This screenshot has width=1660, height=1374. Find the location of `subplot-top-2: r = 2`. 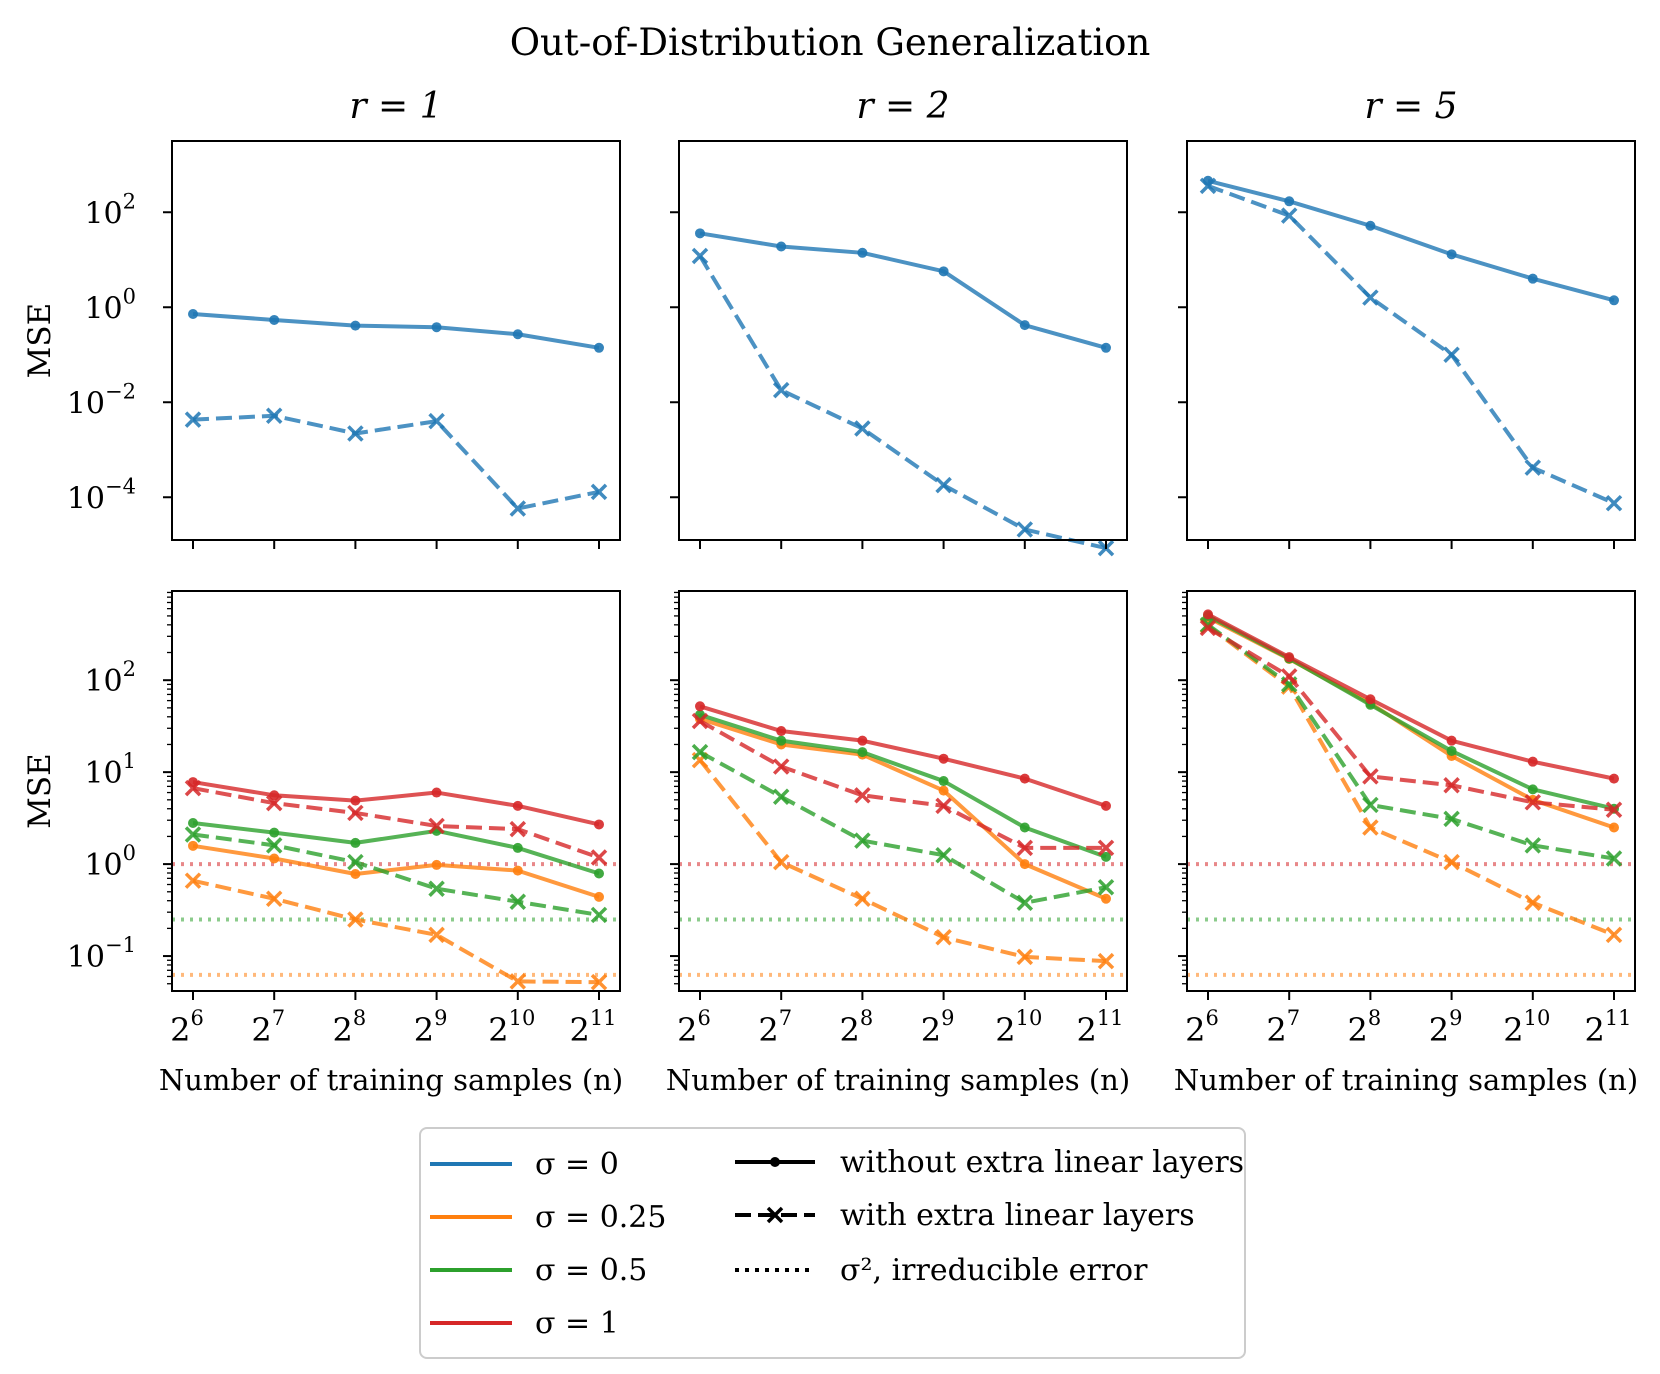

subplot-top-2: r = 2 is located at coordinates (899, 321).